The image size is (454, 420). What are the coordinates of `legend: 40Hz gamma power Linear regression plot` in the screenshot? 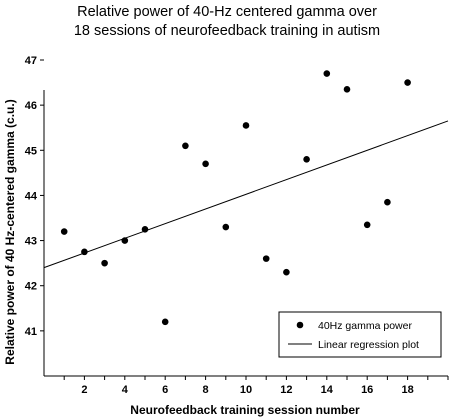 It's located at (360, 334).